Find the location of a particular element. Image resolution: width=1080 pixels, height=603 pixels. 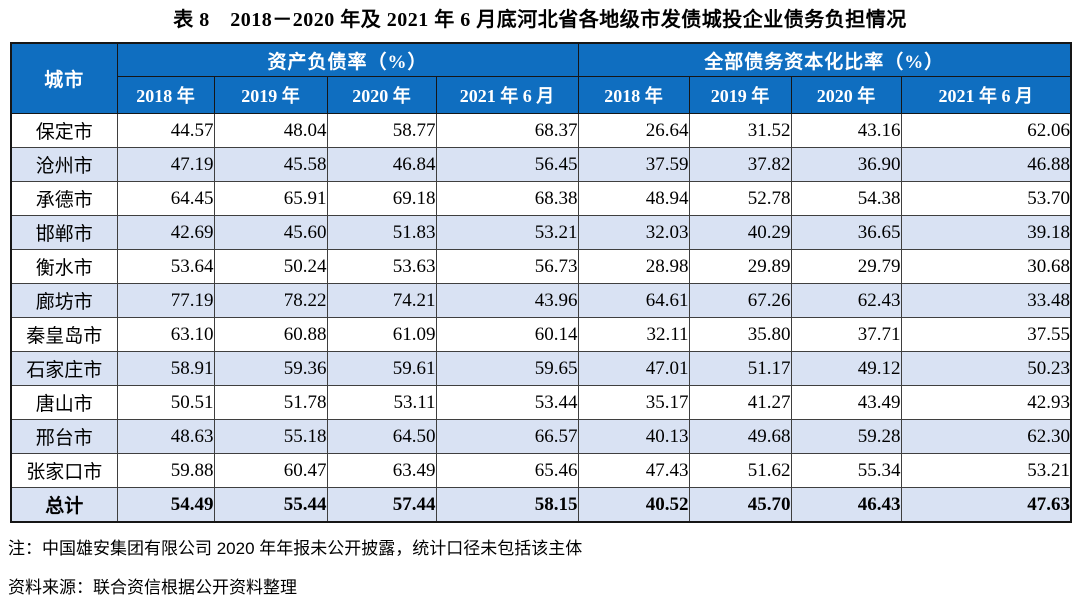

city-name: 邯郸市 is located at coordinates (64, 232).